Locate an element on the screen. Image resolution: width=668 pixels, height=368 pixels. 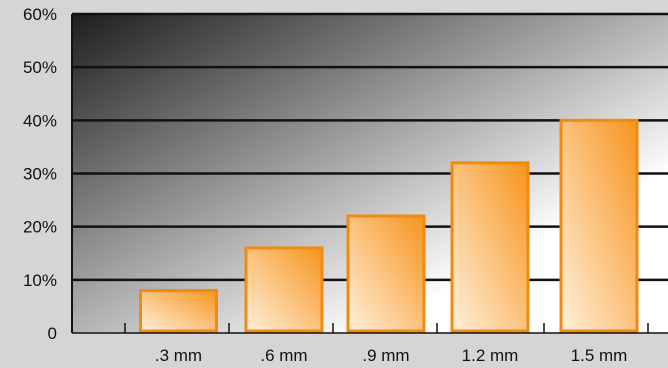
y-axis-tick-labels: 0 10% 20% 30% 40% 50% 60% is located at coordinates (40, 174).